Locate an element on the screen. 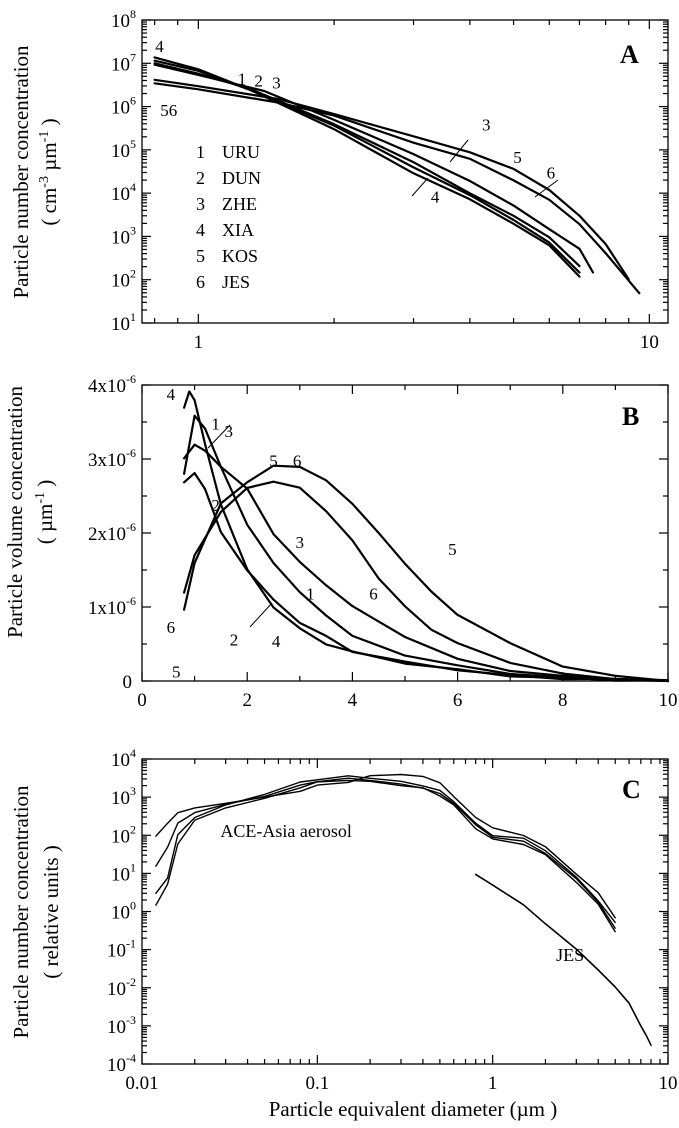 The image size is (679, 1128). panel-a-curve-label: 1 is located at coordinates (242, 79).